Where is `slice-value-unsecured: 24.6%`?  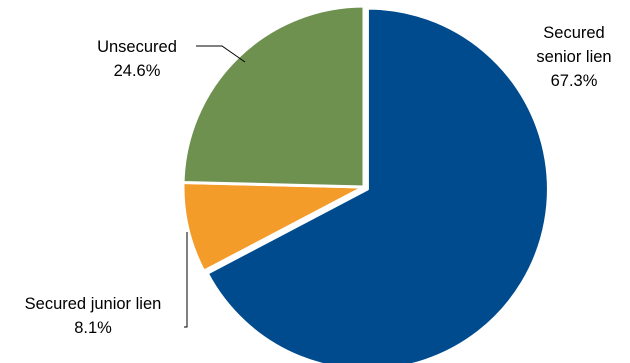
slice-value-unsecured: 24.6% is located at coordinates (137, 71).